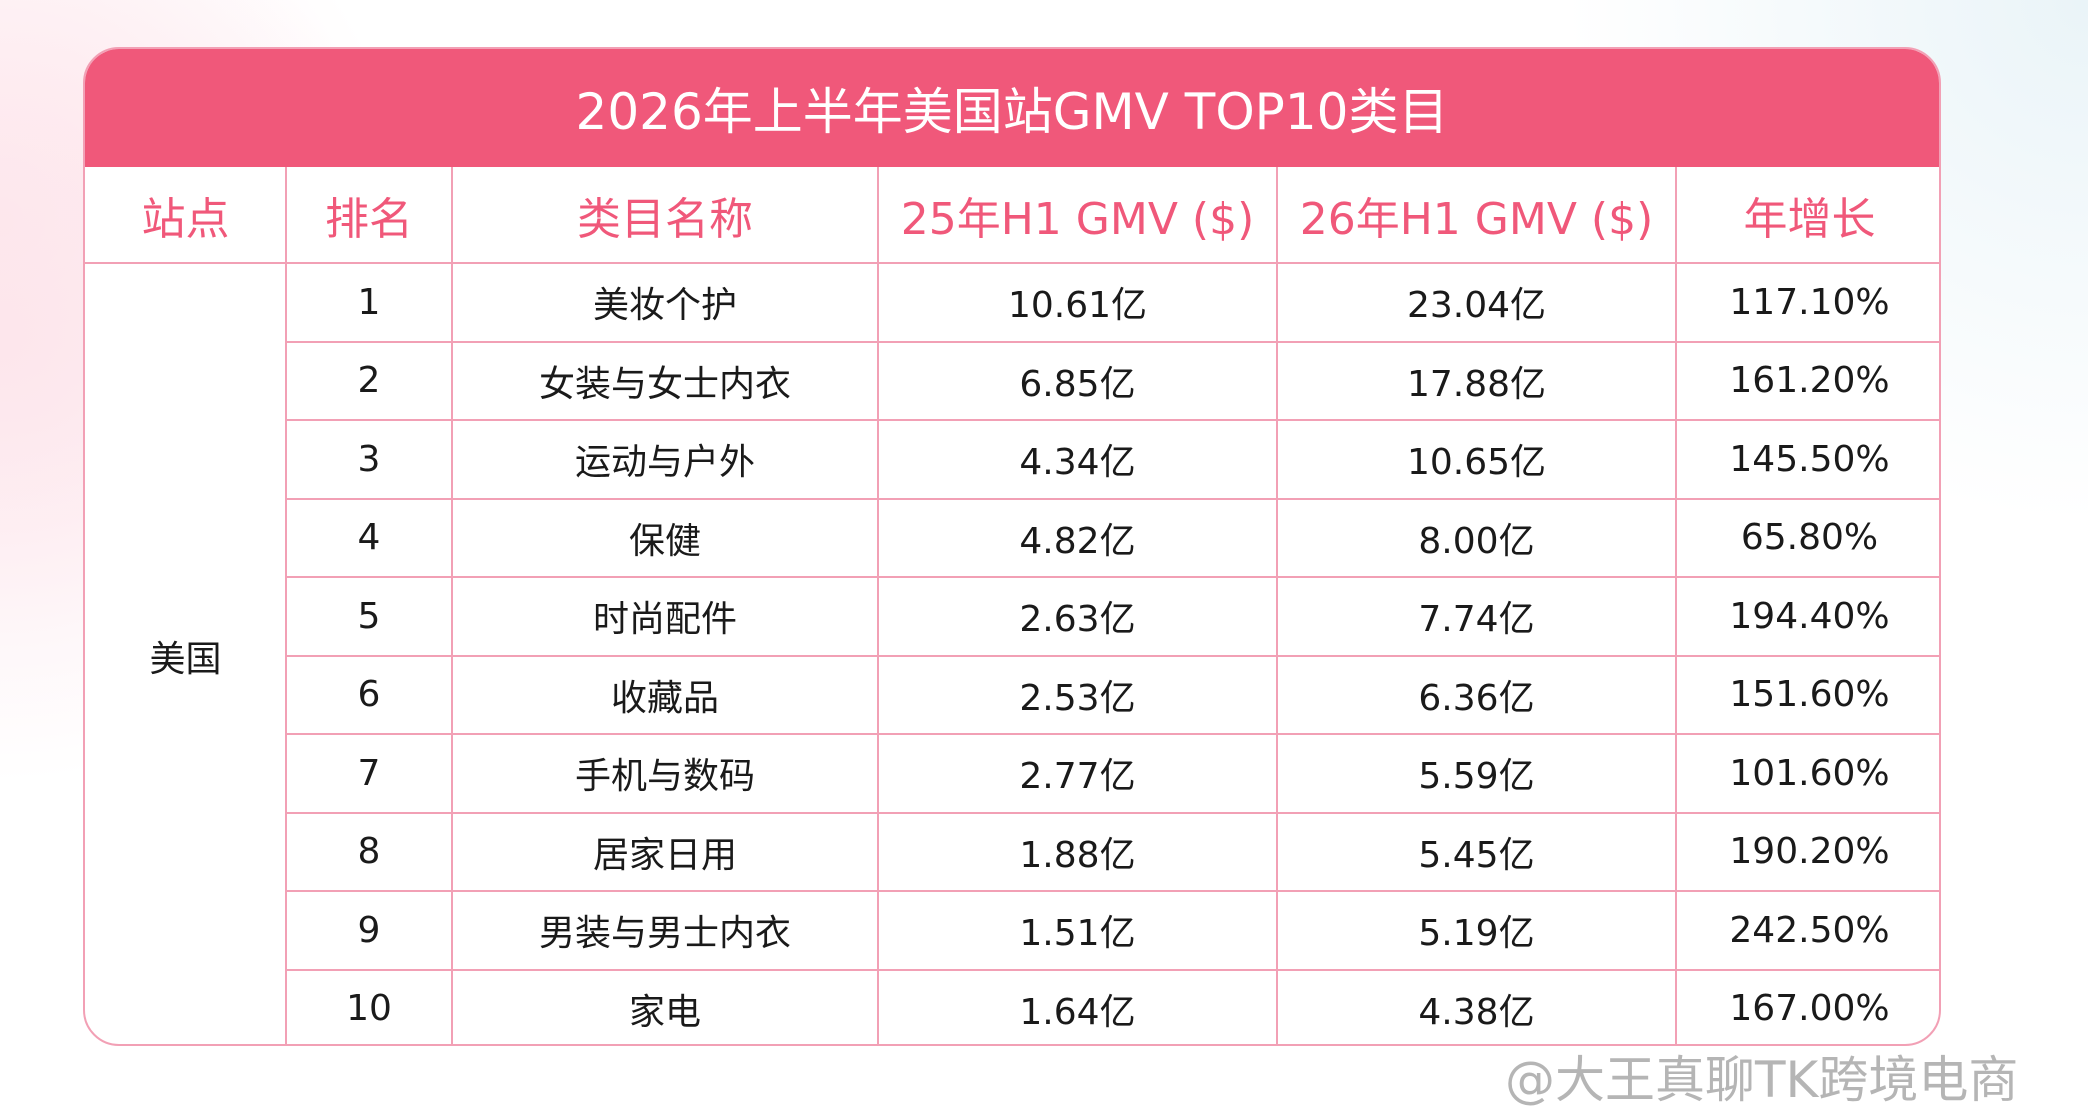  What do you see at coordinates (1077, 541) in the screenshot?
I see `table-cell: 4.82亿` at bounding box center [1077, 541].